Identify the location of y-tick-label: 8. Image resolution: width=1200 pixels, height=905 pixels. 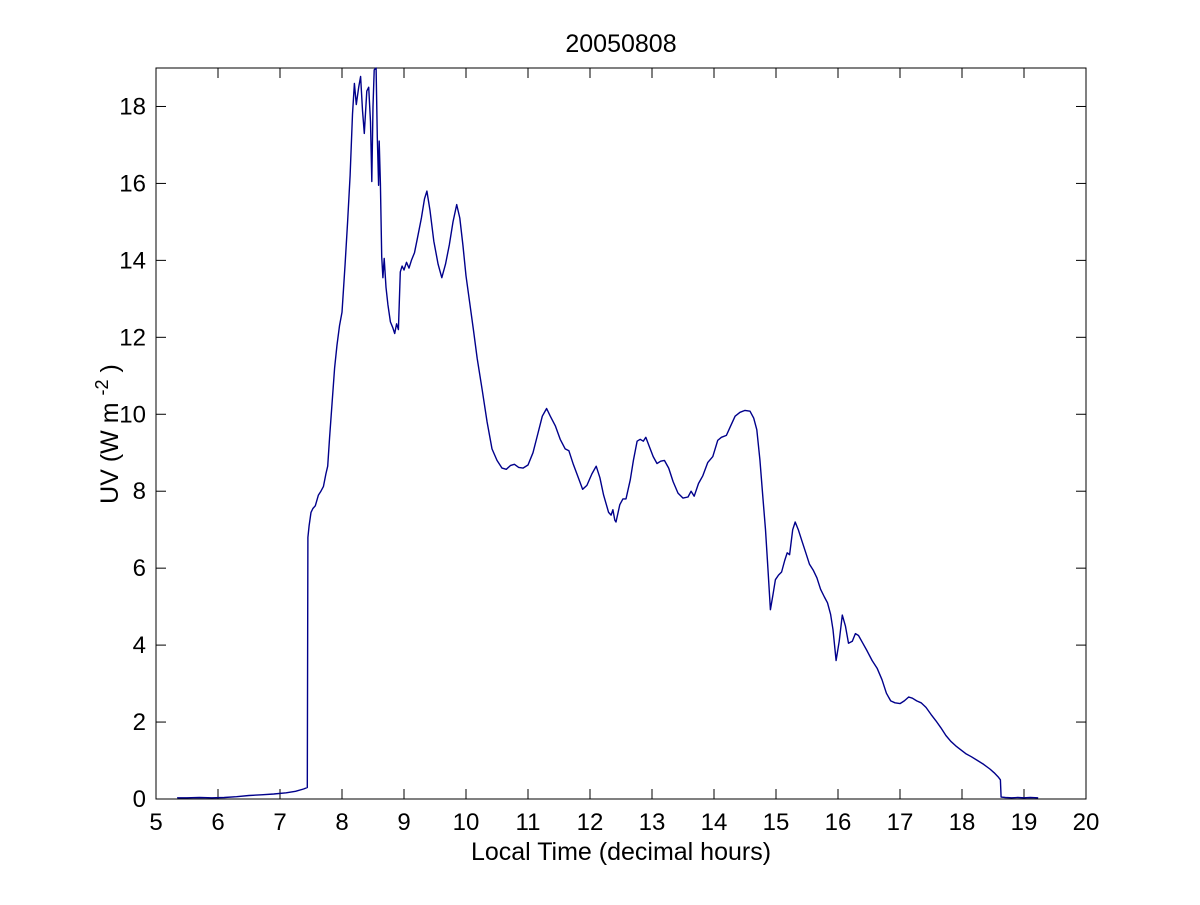
(139, 491).